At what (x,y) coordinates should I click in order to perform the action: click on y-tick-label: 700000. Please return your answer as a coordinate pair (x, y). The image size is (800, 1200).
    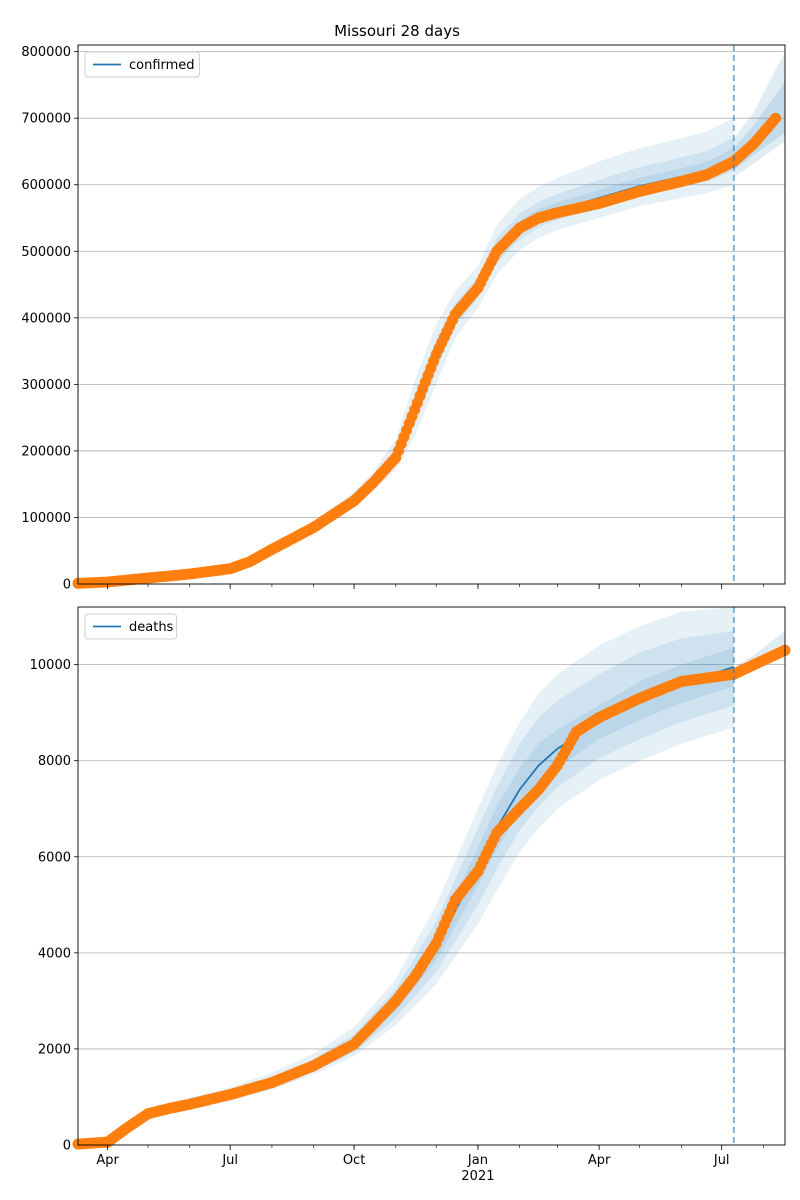
    Looking at the image, I should click on (46, 119).